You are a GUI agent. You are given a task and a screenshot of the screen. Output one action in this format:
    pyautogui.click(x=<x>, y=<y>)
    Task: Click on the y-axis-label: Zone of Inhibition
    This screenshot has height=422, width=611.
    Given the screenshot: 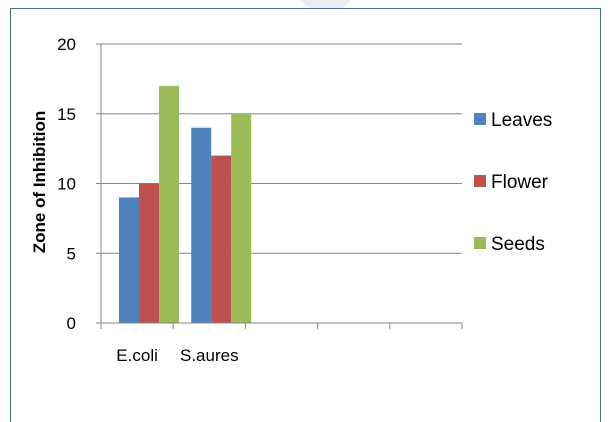 What is the action you would take?
    pyautogui.click(x=39, y=182)
    